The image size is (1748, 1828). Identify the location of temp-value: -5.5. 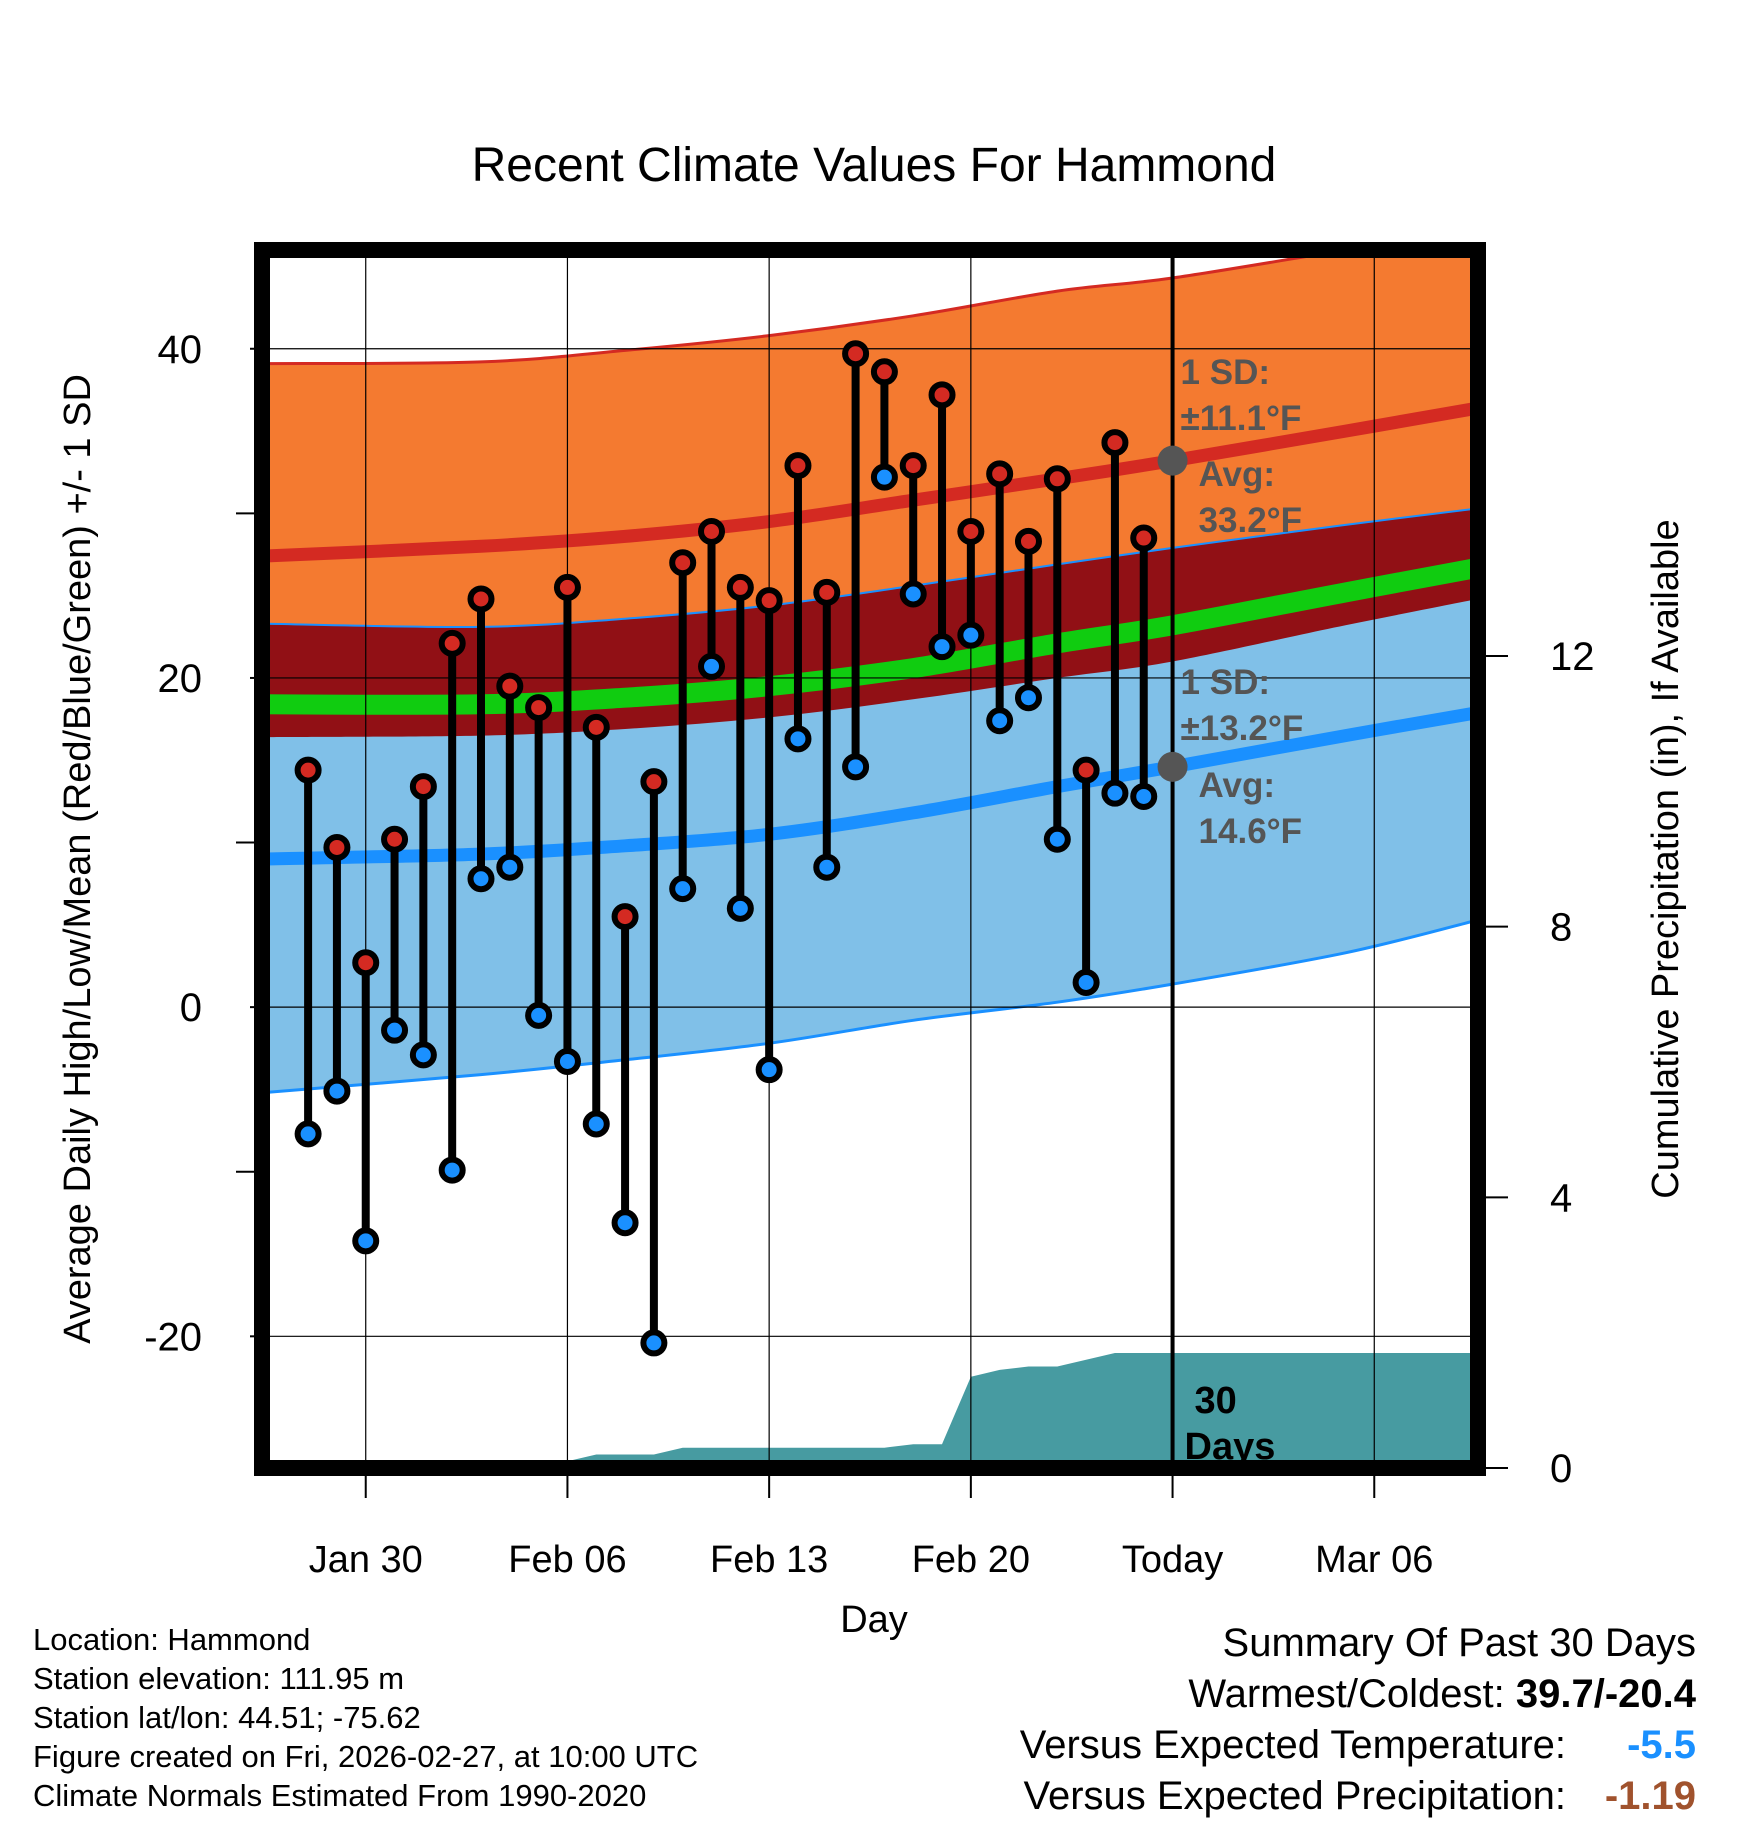
(1661, 1745).